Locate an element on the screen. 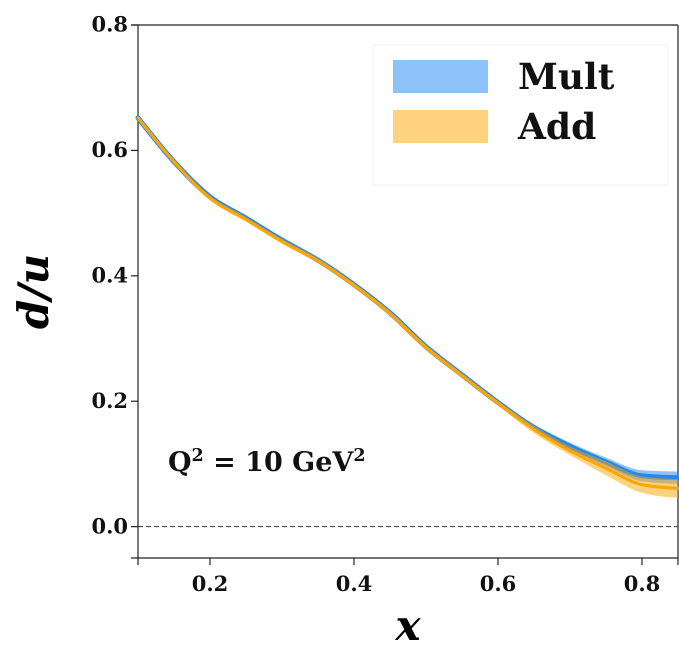  x-tick-label: 0.4 is located at coordinates (354, 583).